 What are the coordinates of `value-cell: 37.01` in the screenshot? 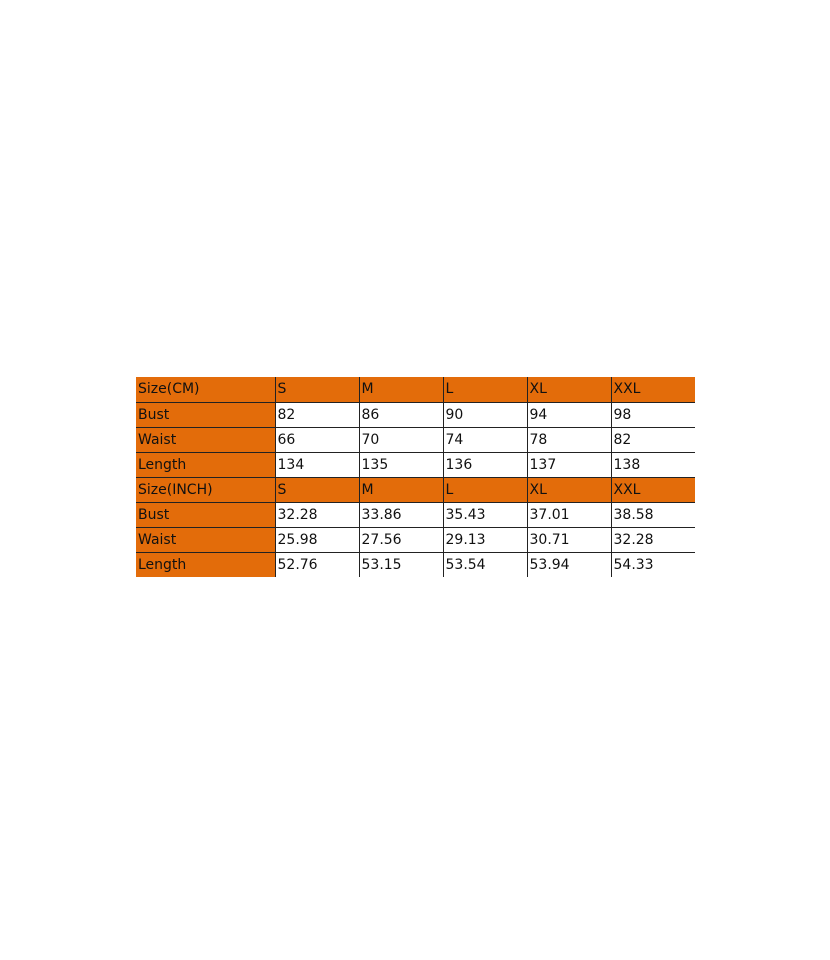 It's located at (568, 515).